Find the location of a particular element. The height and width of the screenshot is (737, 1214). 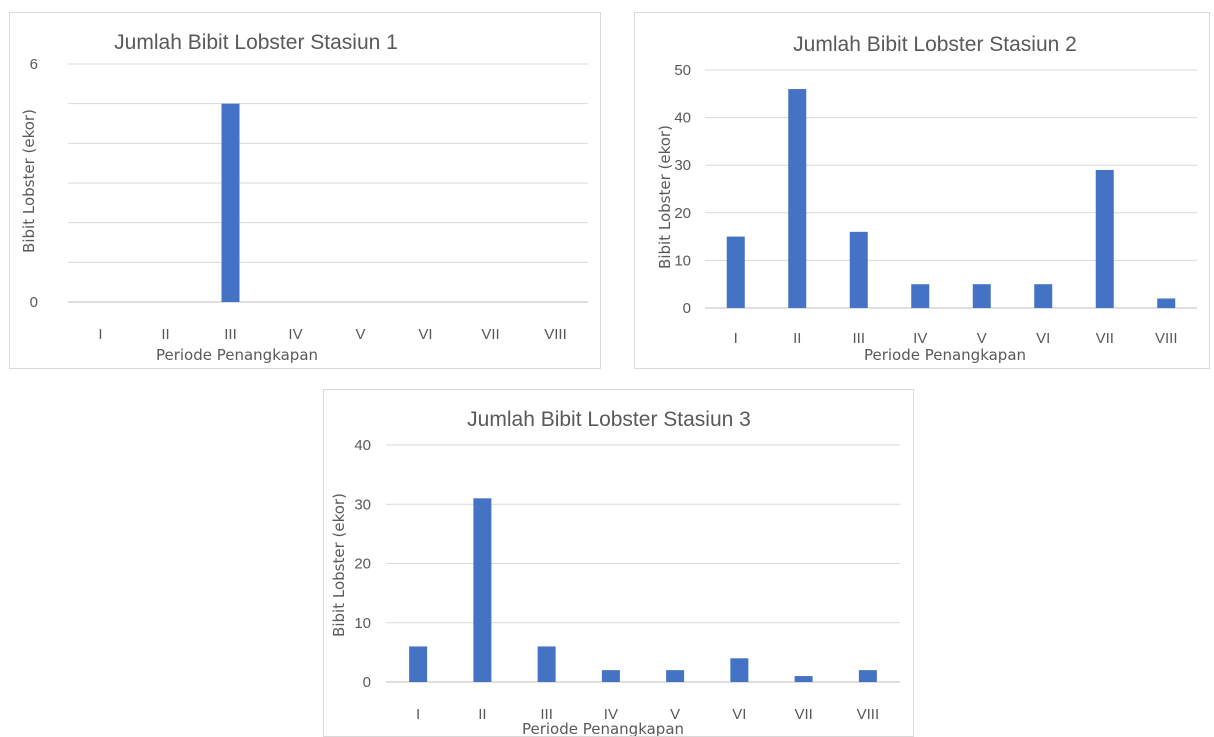

y-tick-label: 50 is located at coordinates (682, 70).